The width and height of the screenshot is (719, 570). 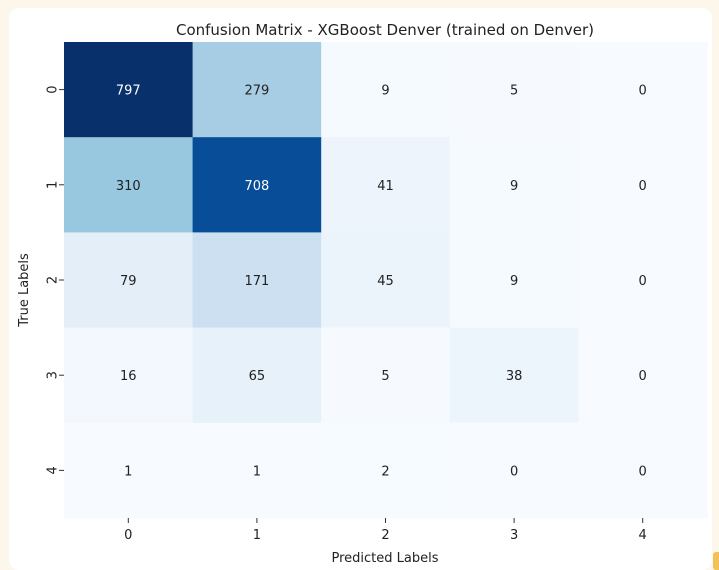 I want to click on cell-value-label: 38, so click(x=514, y=376).